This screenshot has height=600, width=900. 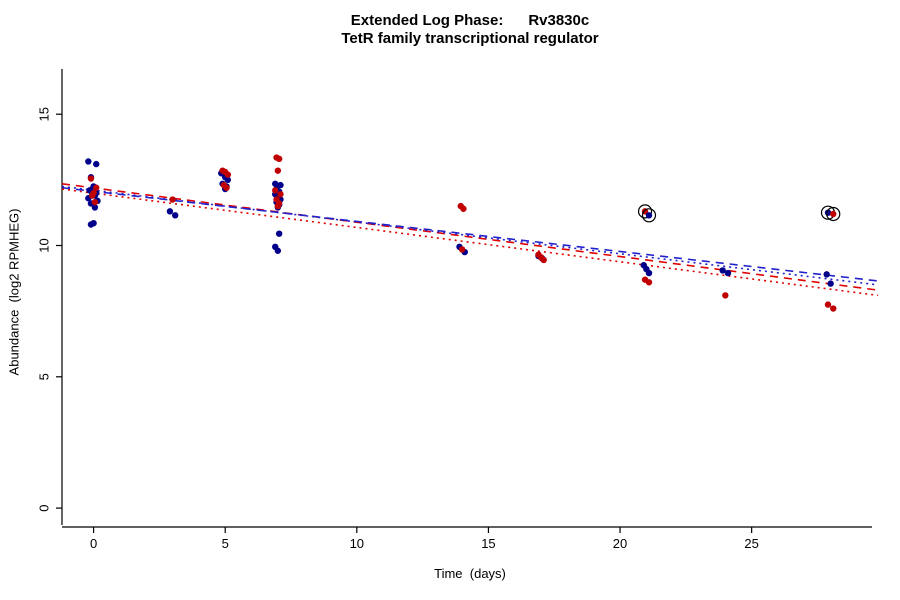 What do you see at coordinates (470, 573) in the screenshot?
I see `x-axis-label: Time (days)` at bounding box center [470, 573].